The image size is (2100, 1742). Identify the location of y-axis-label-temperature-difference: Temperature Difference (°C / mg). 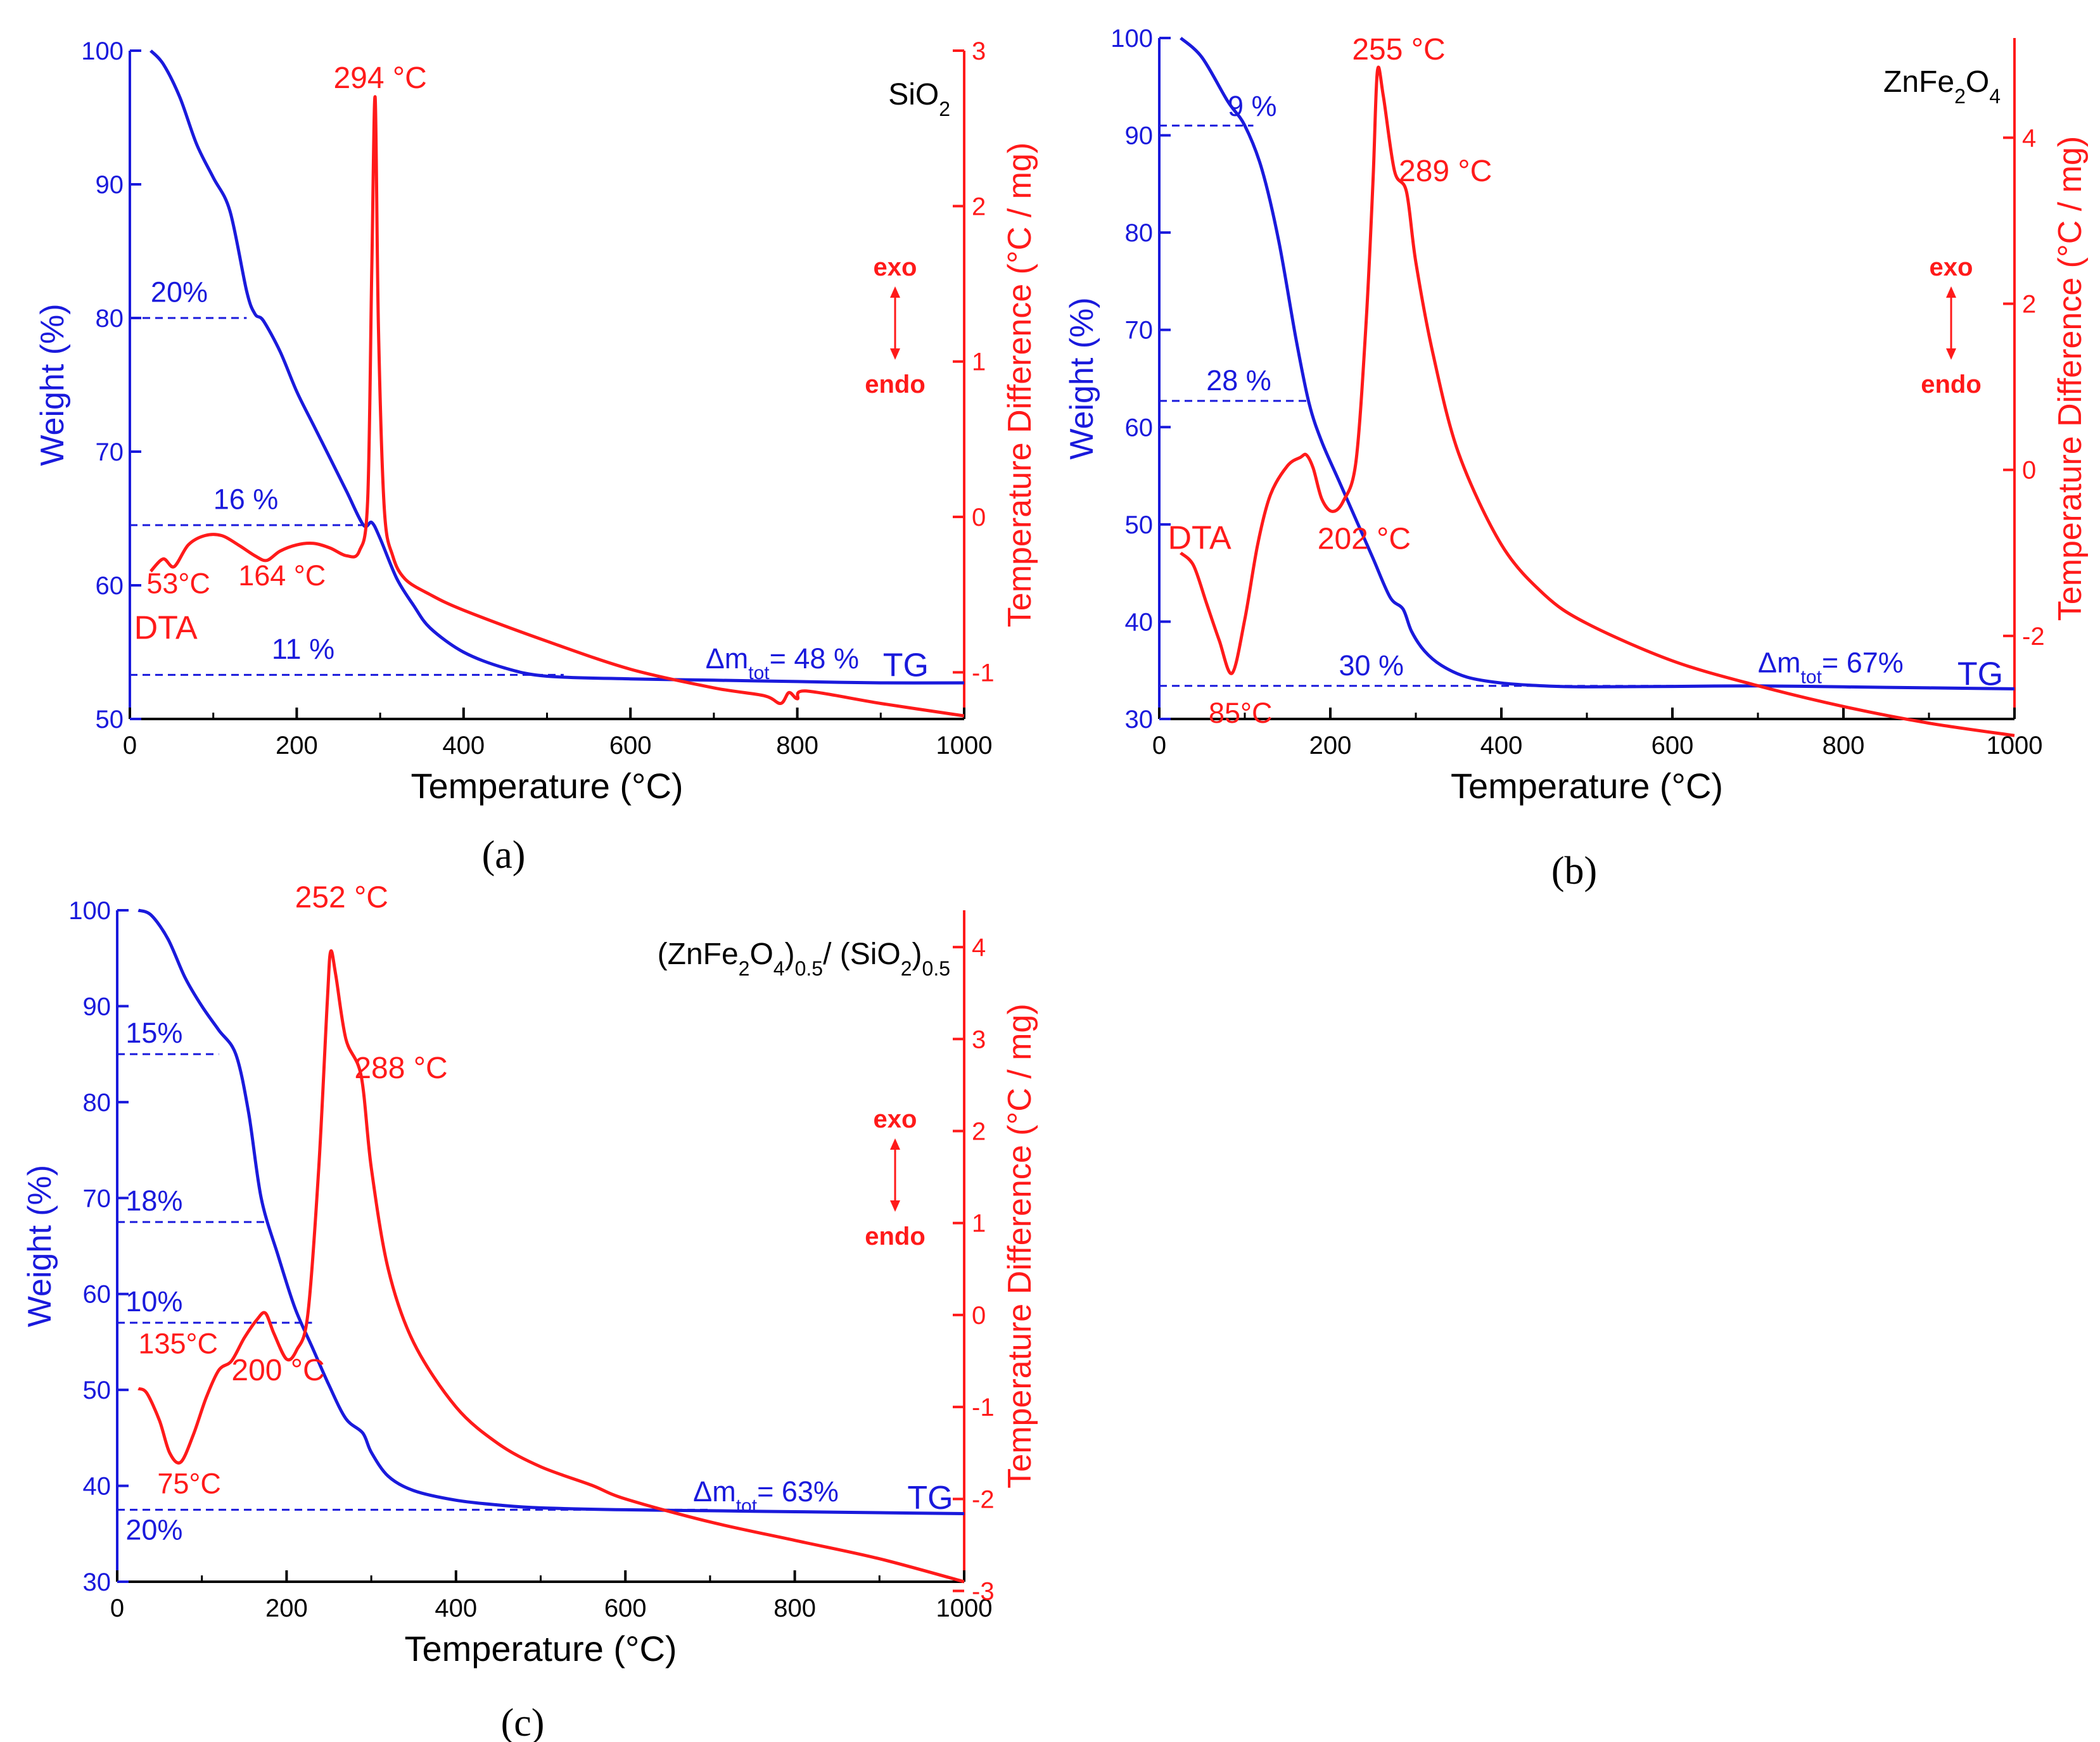
(1020, 1246).